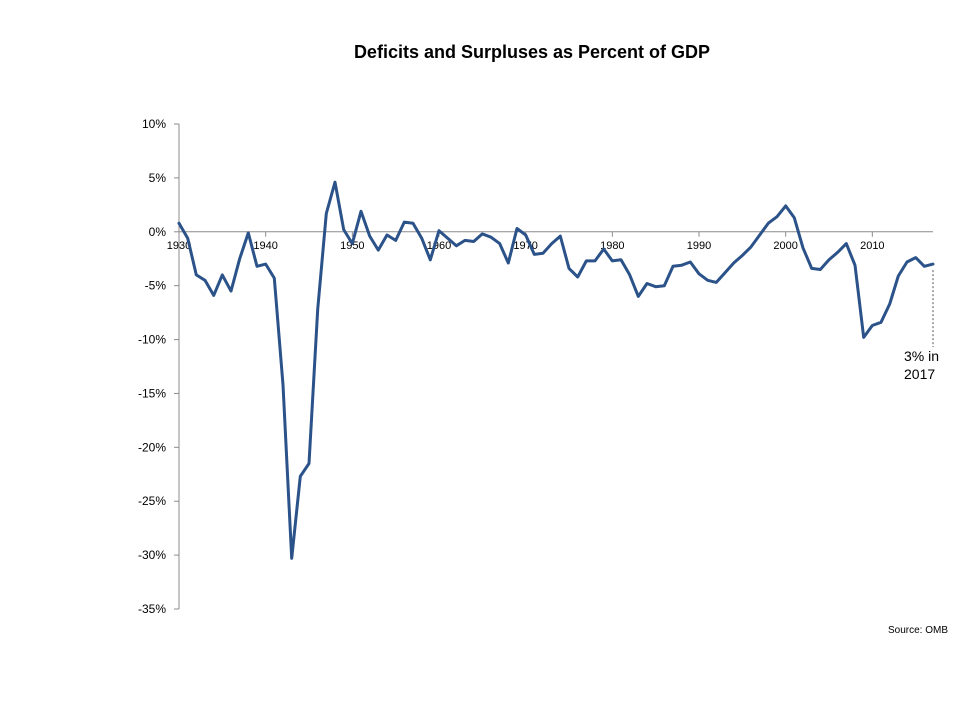 This screenshot has width=960, height=720. What do you see at coordinates (152, 501) in the screenshot?
I see `y-tick-label: -25%` at bounding box center [152, 501].